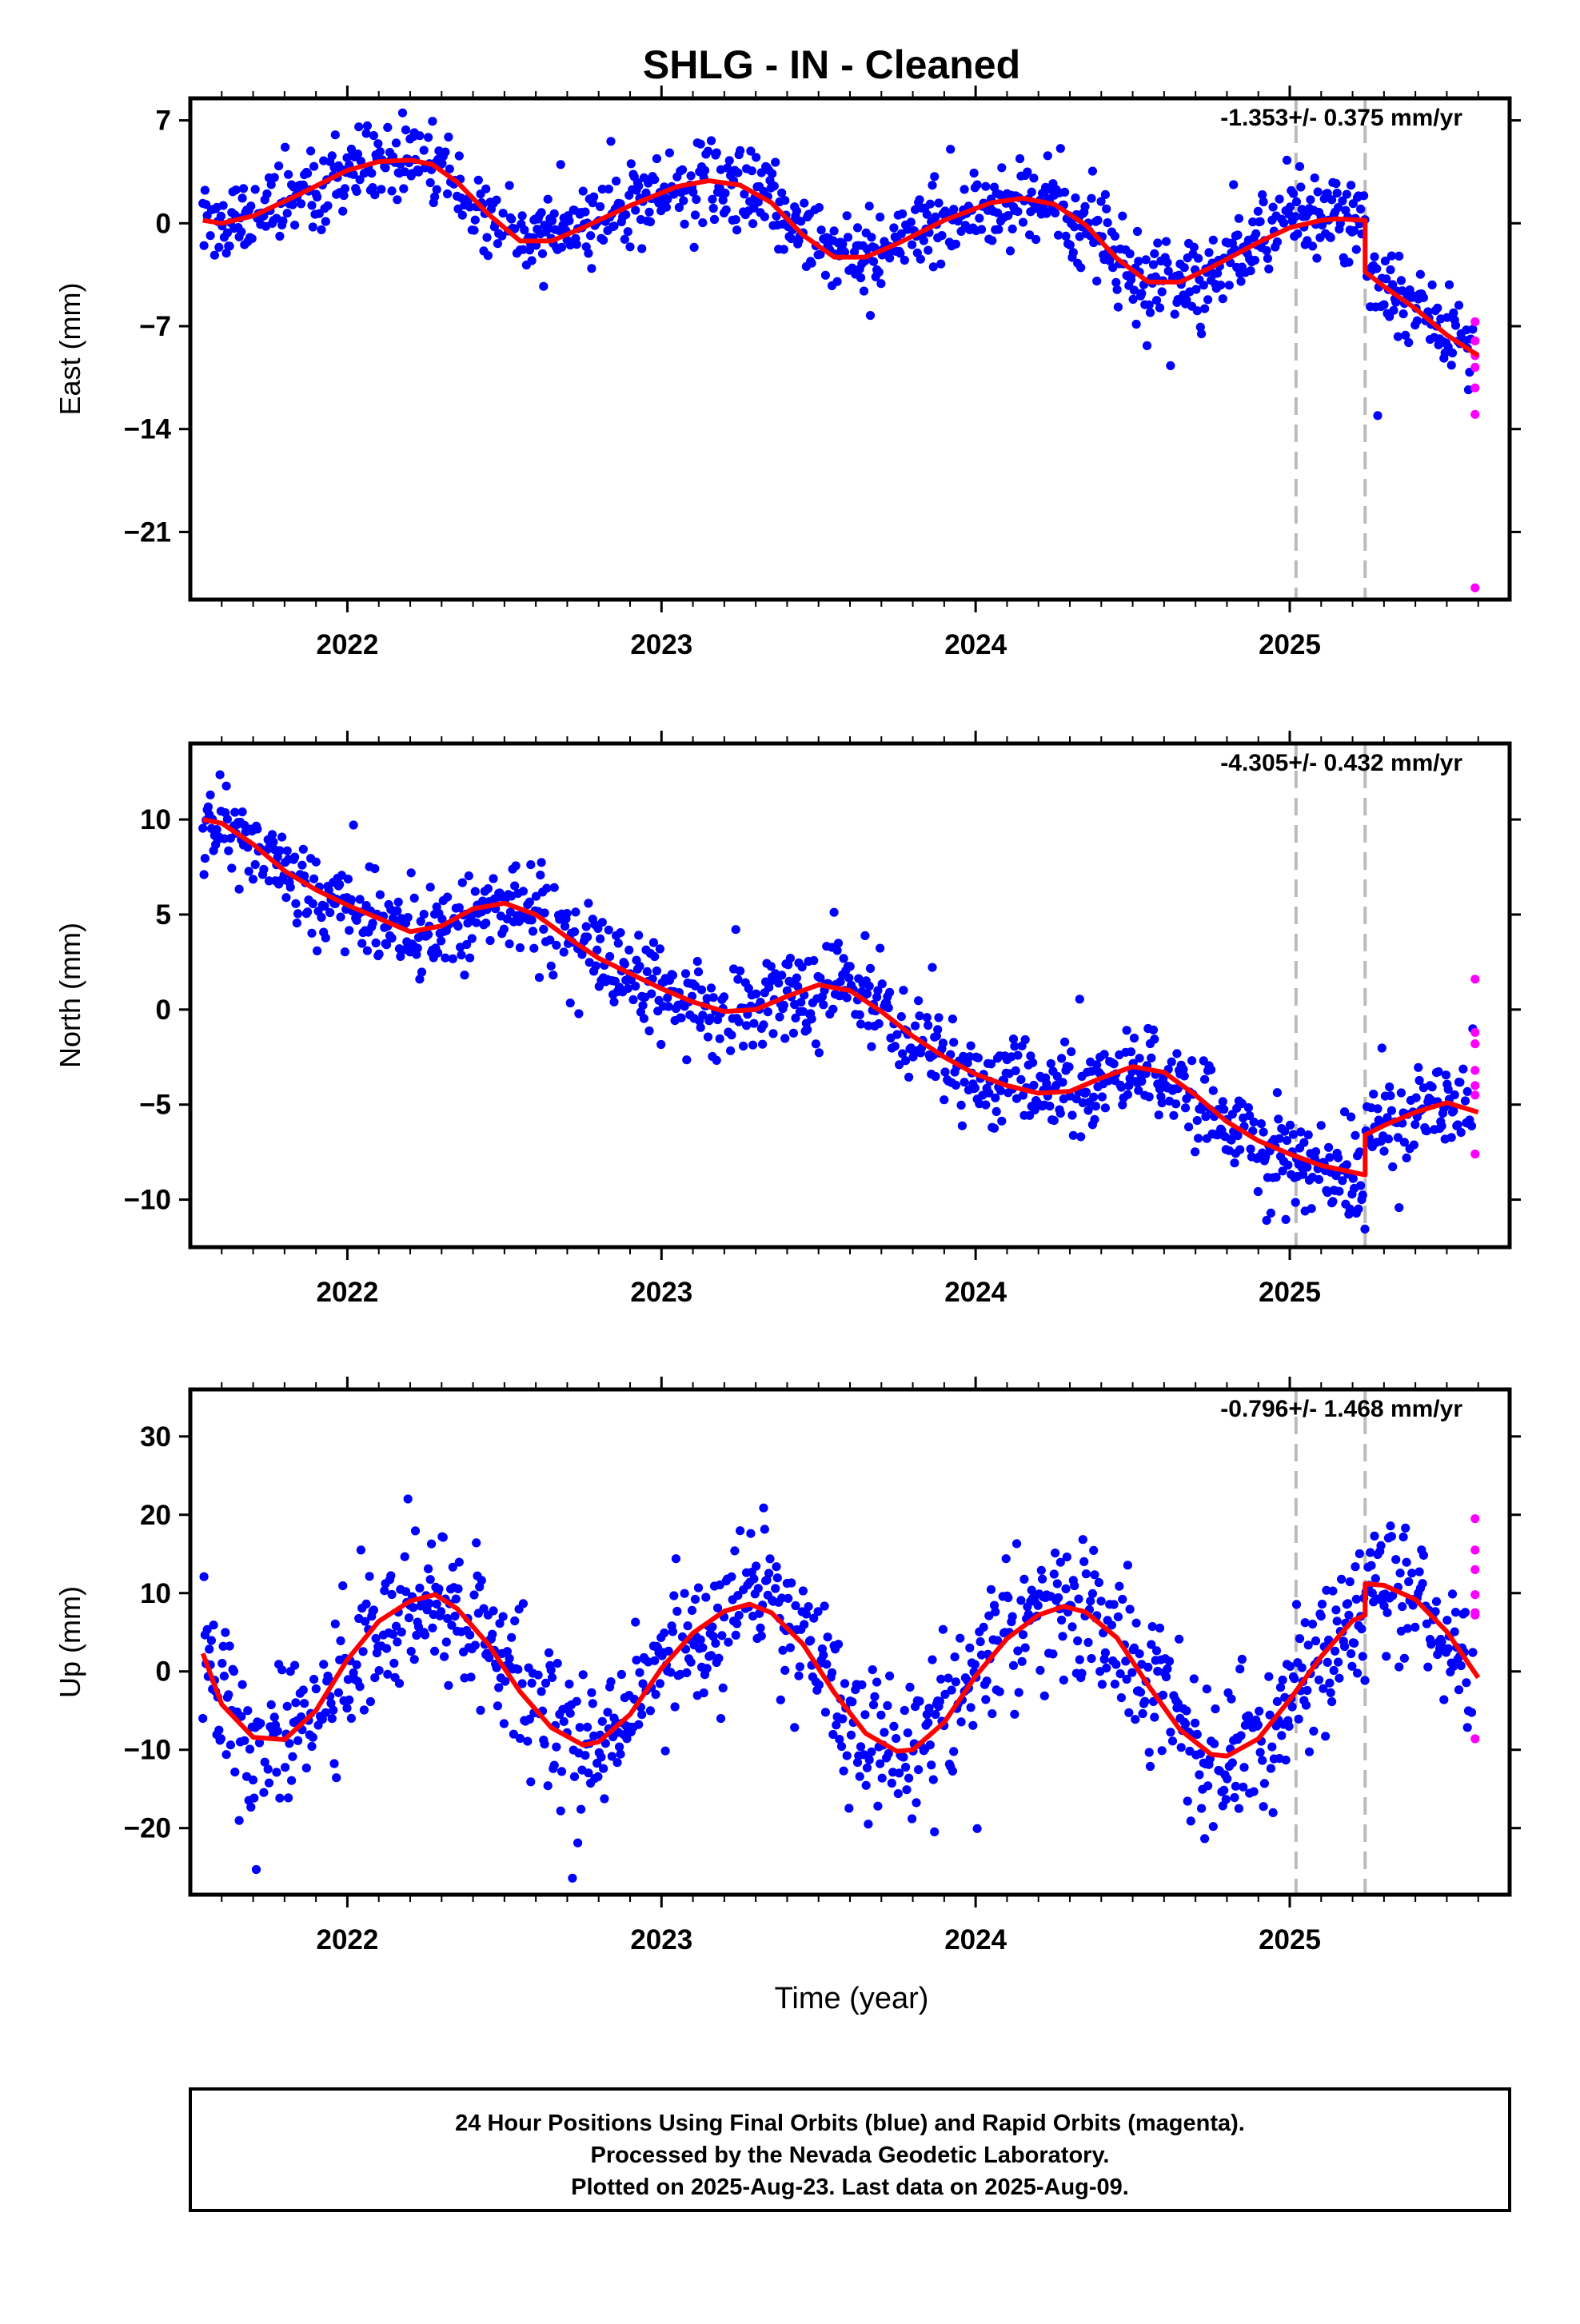  Describe the element at coordinates (347, 644) in the screenshot. I see `east-xtick-label-0: 2022` at that location.